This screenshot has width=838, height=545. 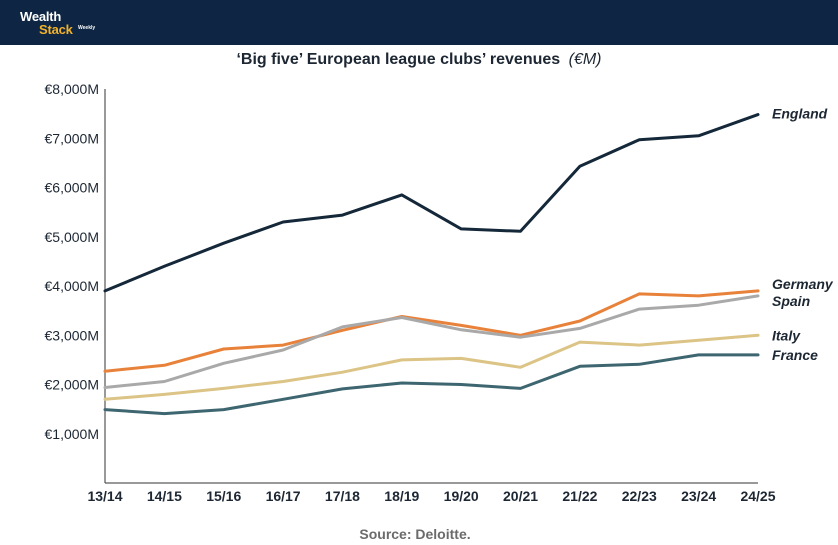 I want to click on x-tick-label: 19/20, so click(x=461, y=496).